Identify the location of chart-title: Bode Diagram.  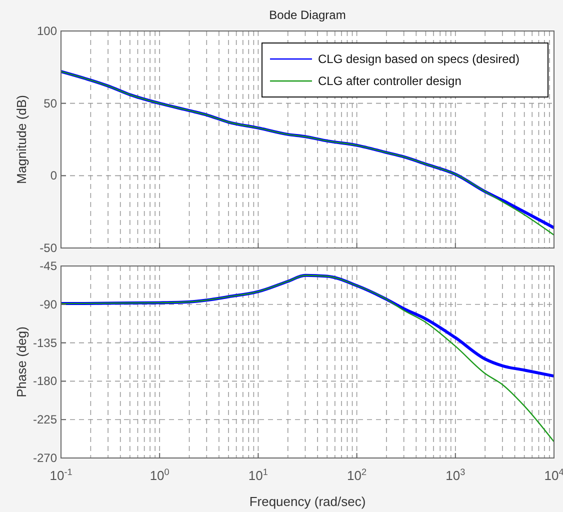
(307, 15).